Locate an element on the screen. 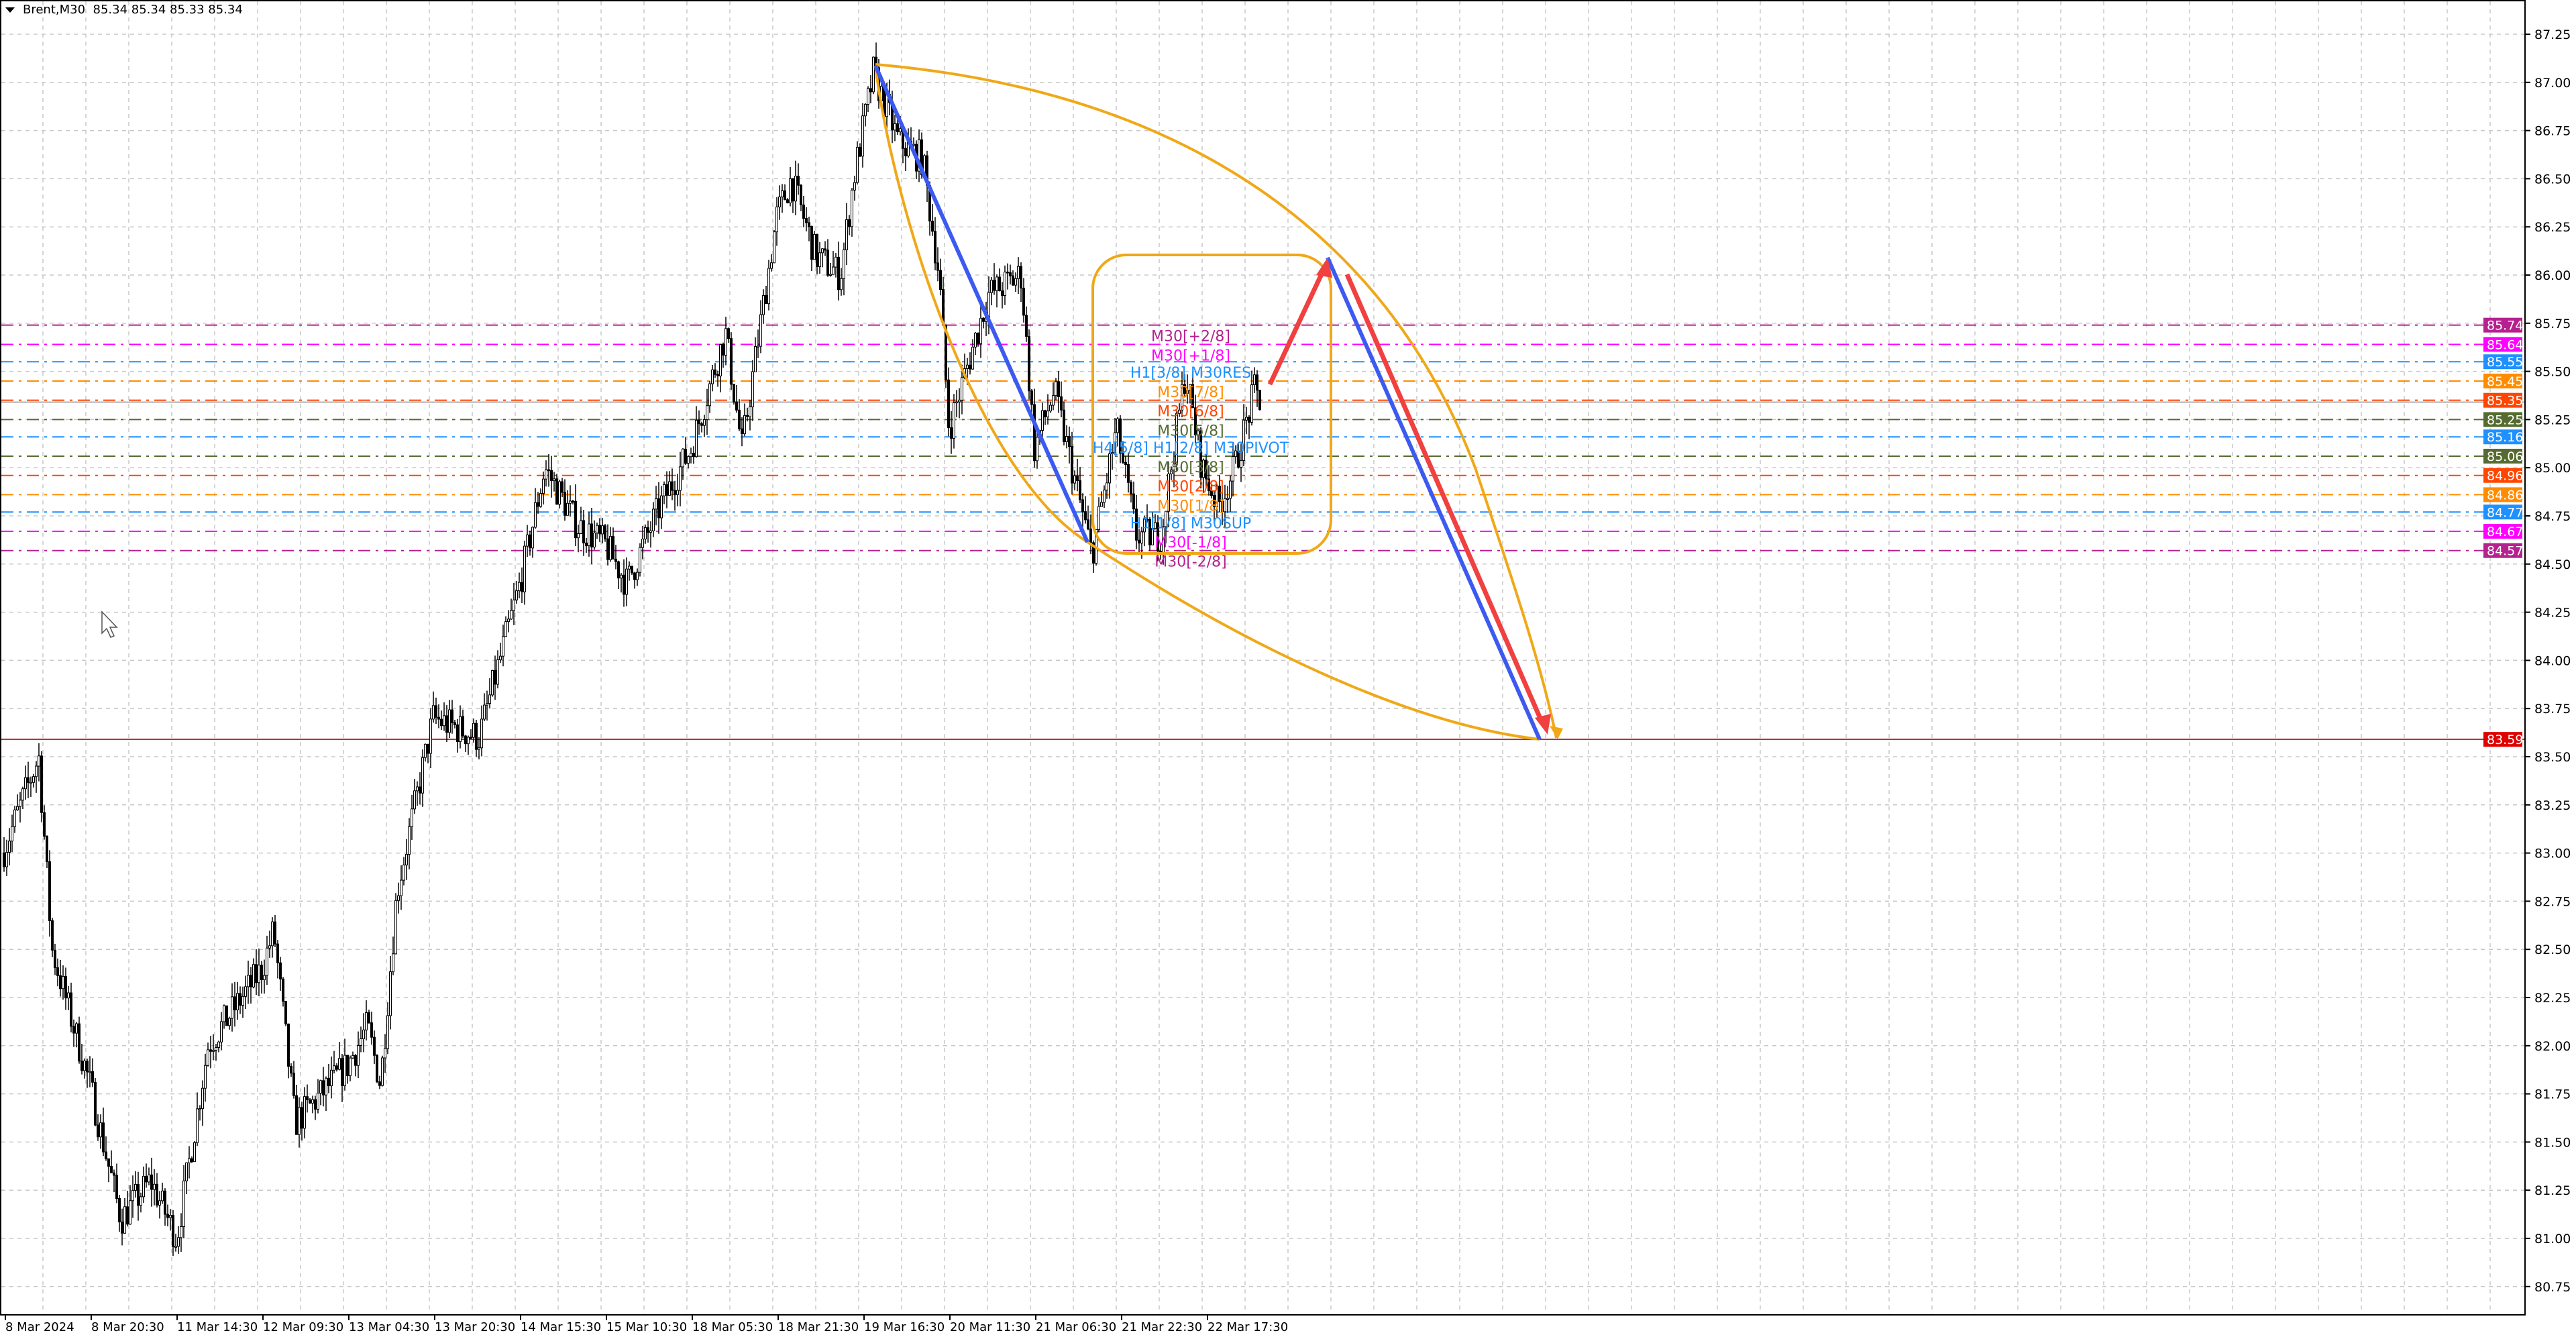  arrow-red-up is located at coordinates (1297, 326).